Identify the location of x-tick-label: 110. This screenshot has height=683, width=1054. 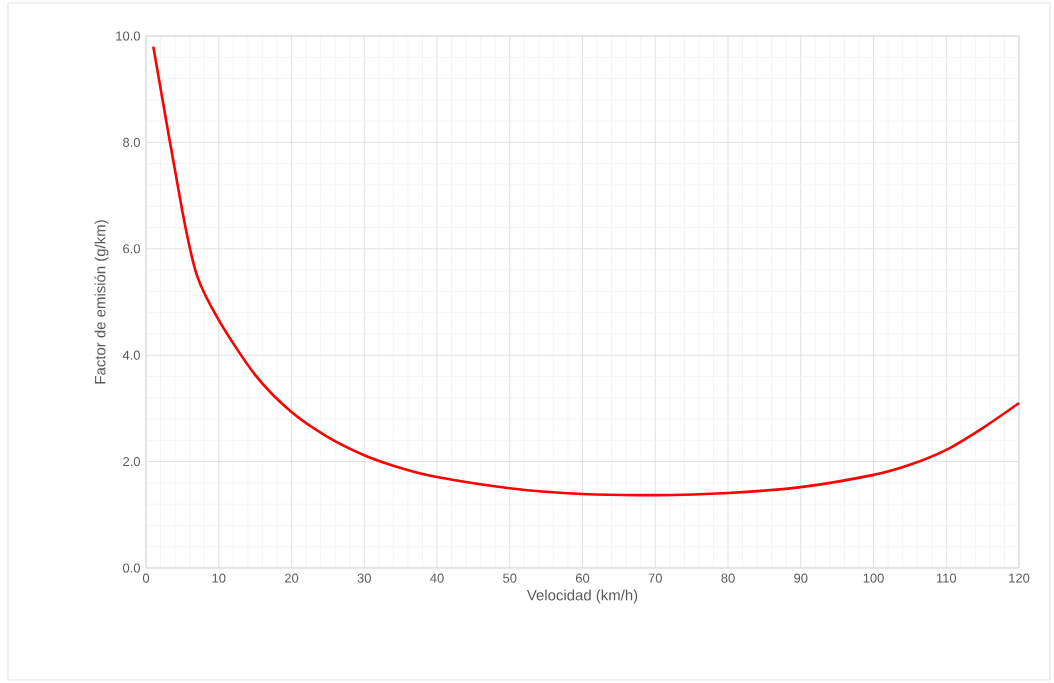
(946, 578).